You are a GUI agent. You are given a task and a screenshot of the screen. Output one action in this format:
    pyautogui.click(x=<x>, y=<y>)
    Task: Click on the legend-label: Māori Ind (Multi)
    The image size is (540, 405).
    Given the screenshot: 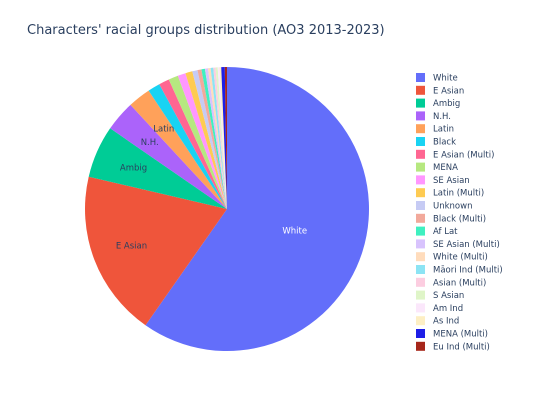 What is the action you would take?
    pyautogui.click(x=468, y=271)
    